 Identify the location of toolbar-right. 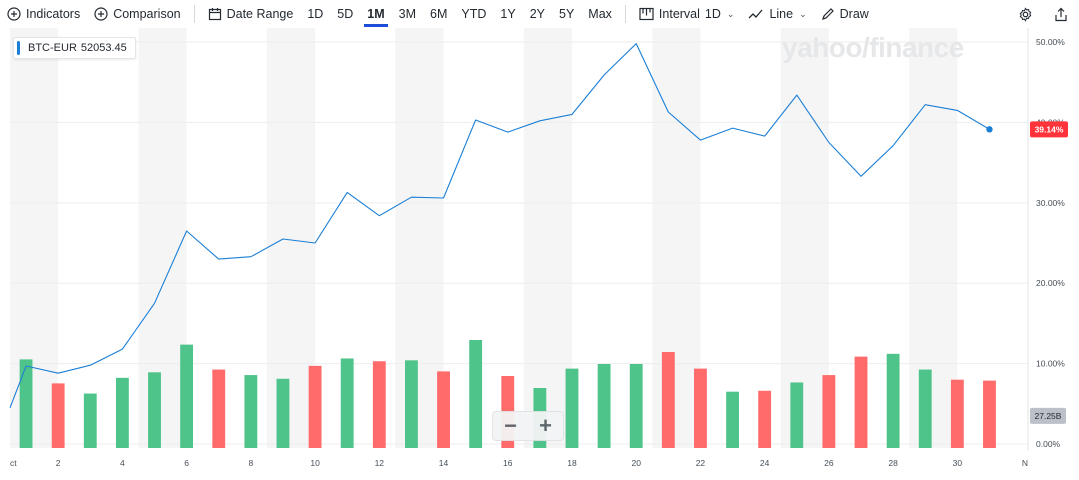
(1043, 14).